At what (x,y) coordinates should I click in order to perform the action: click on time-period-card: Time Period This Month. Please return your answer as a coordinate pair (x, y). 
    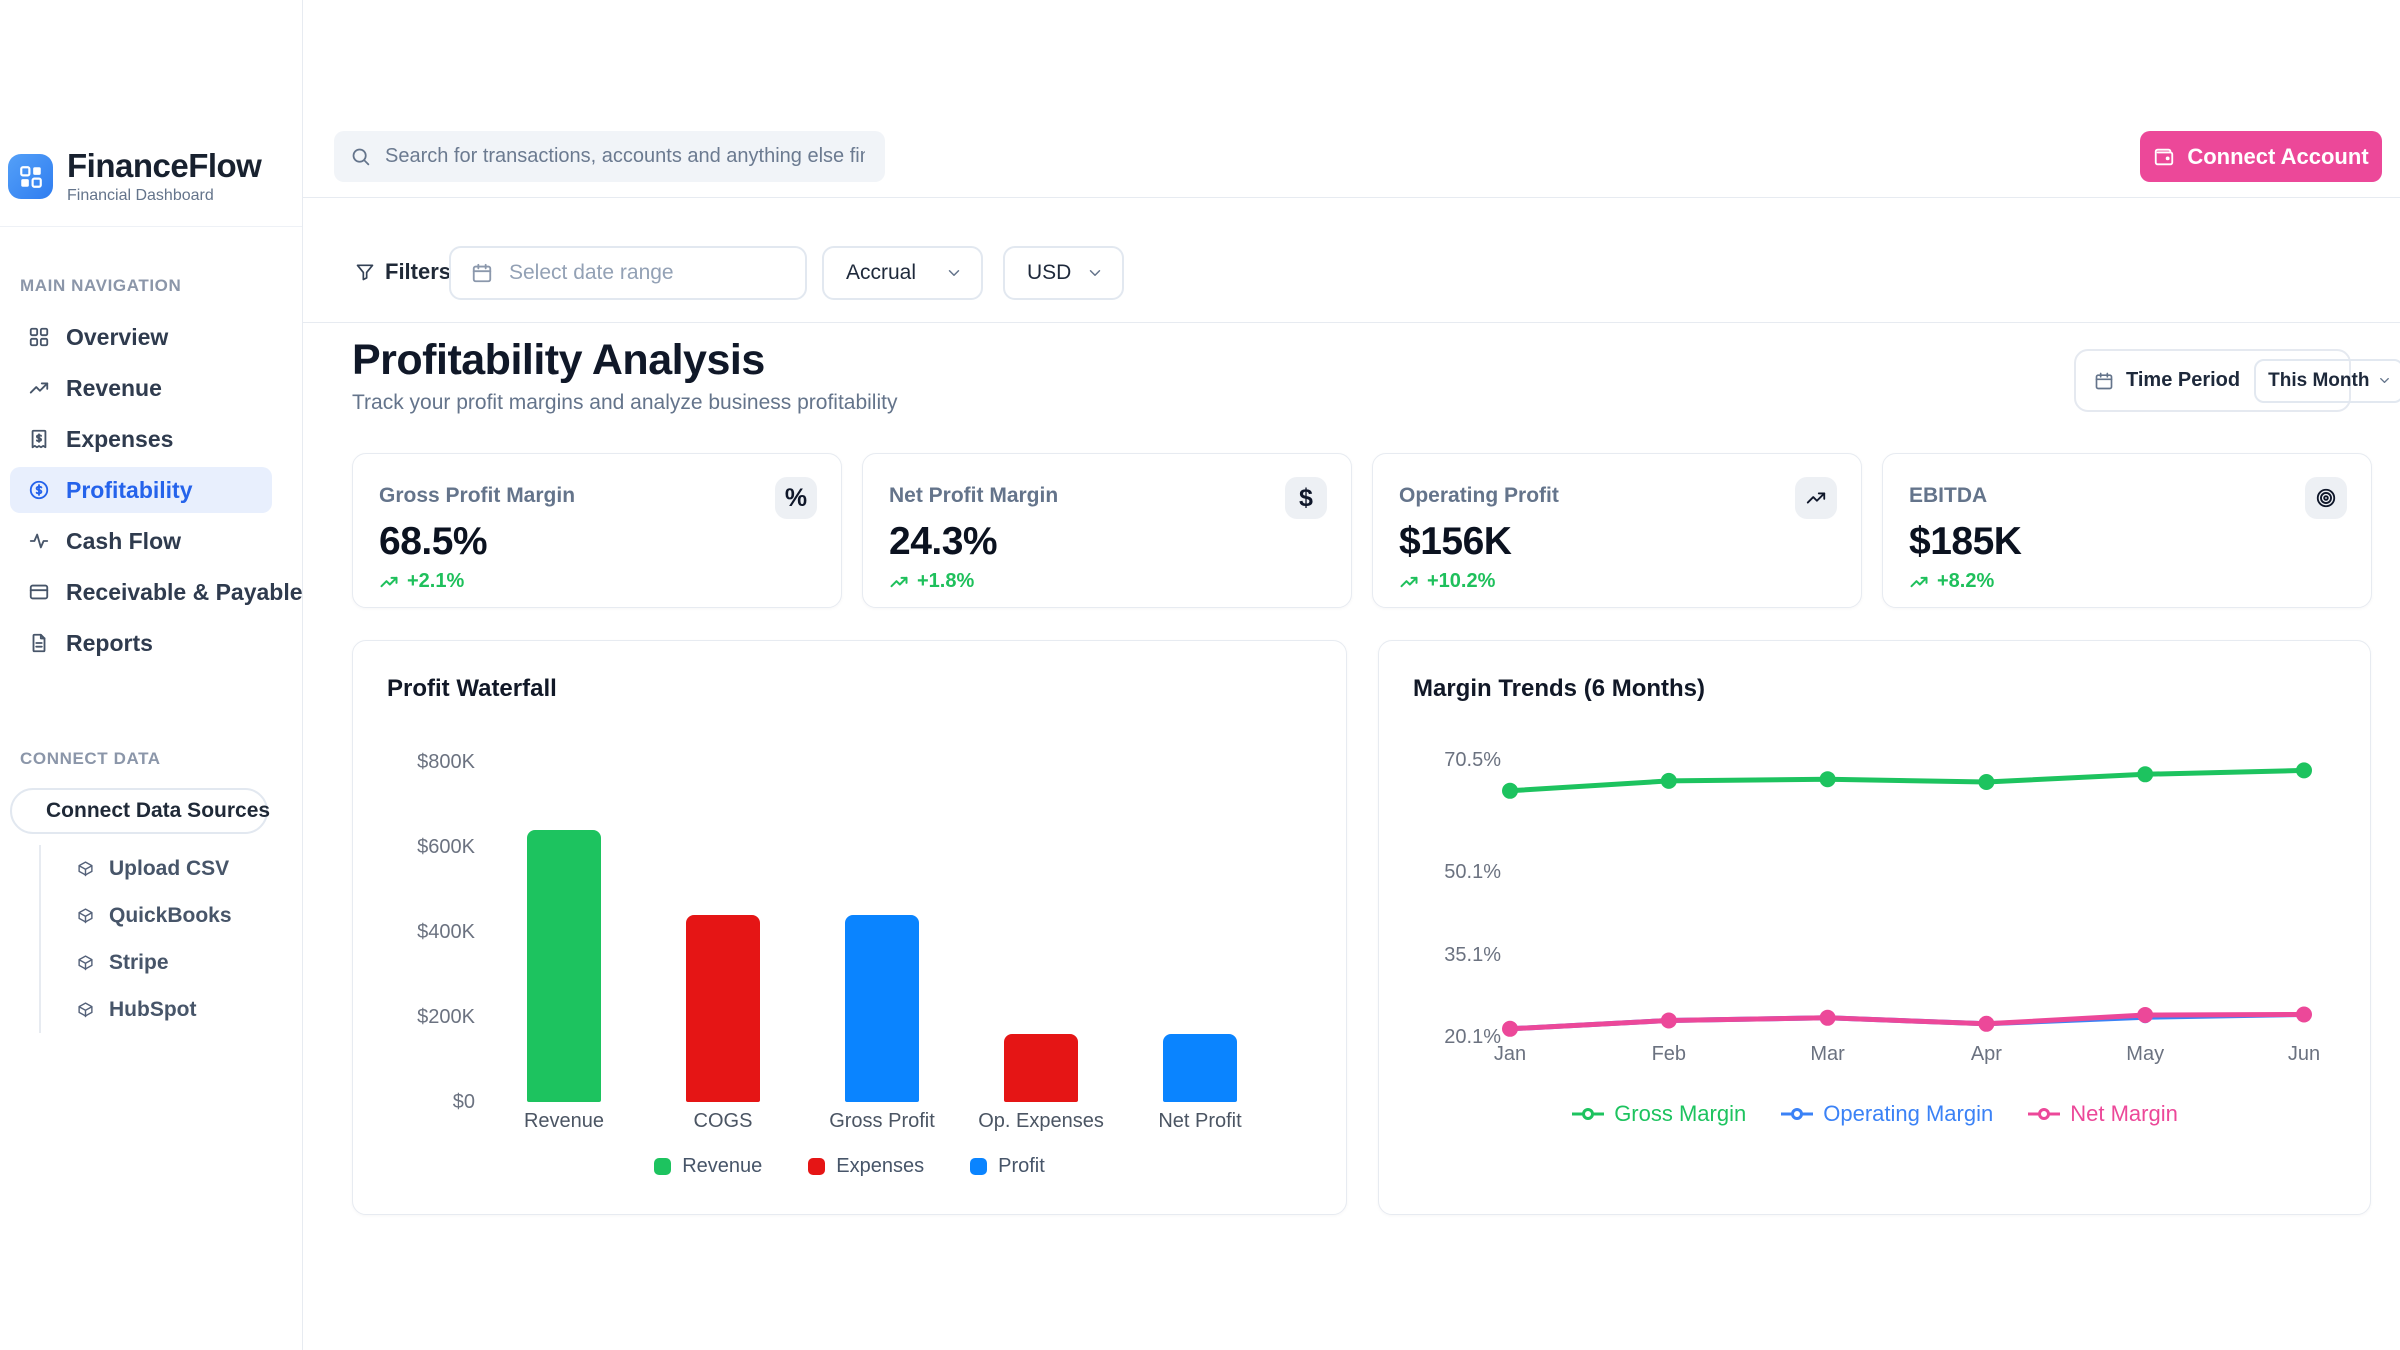
    Looking at the image, I should click on (2237, 380).